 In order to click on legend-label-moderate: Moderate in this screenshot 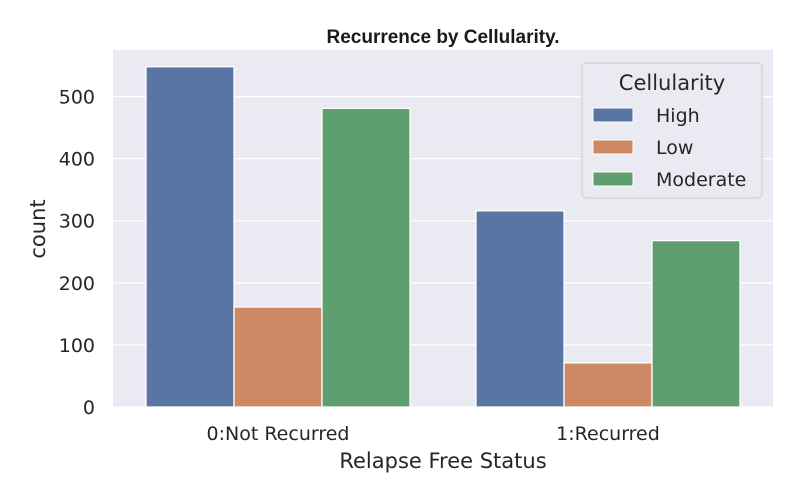, I will do `click(701, 180)`.